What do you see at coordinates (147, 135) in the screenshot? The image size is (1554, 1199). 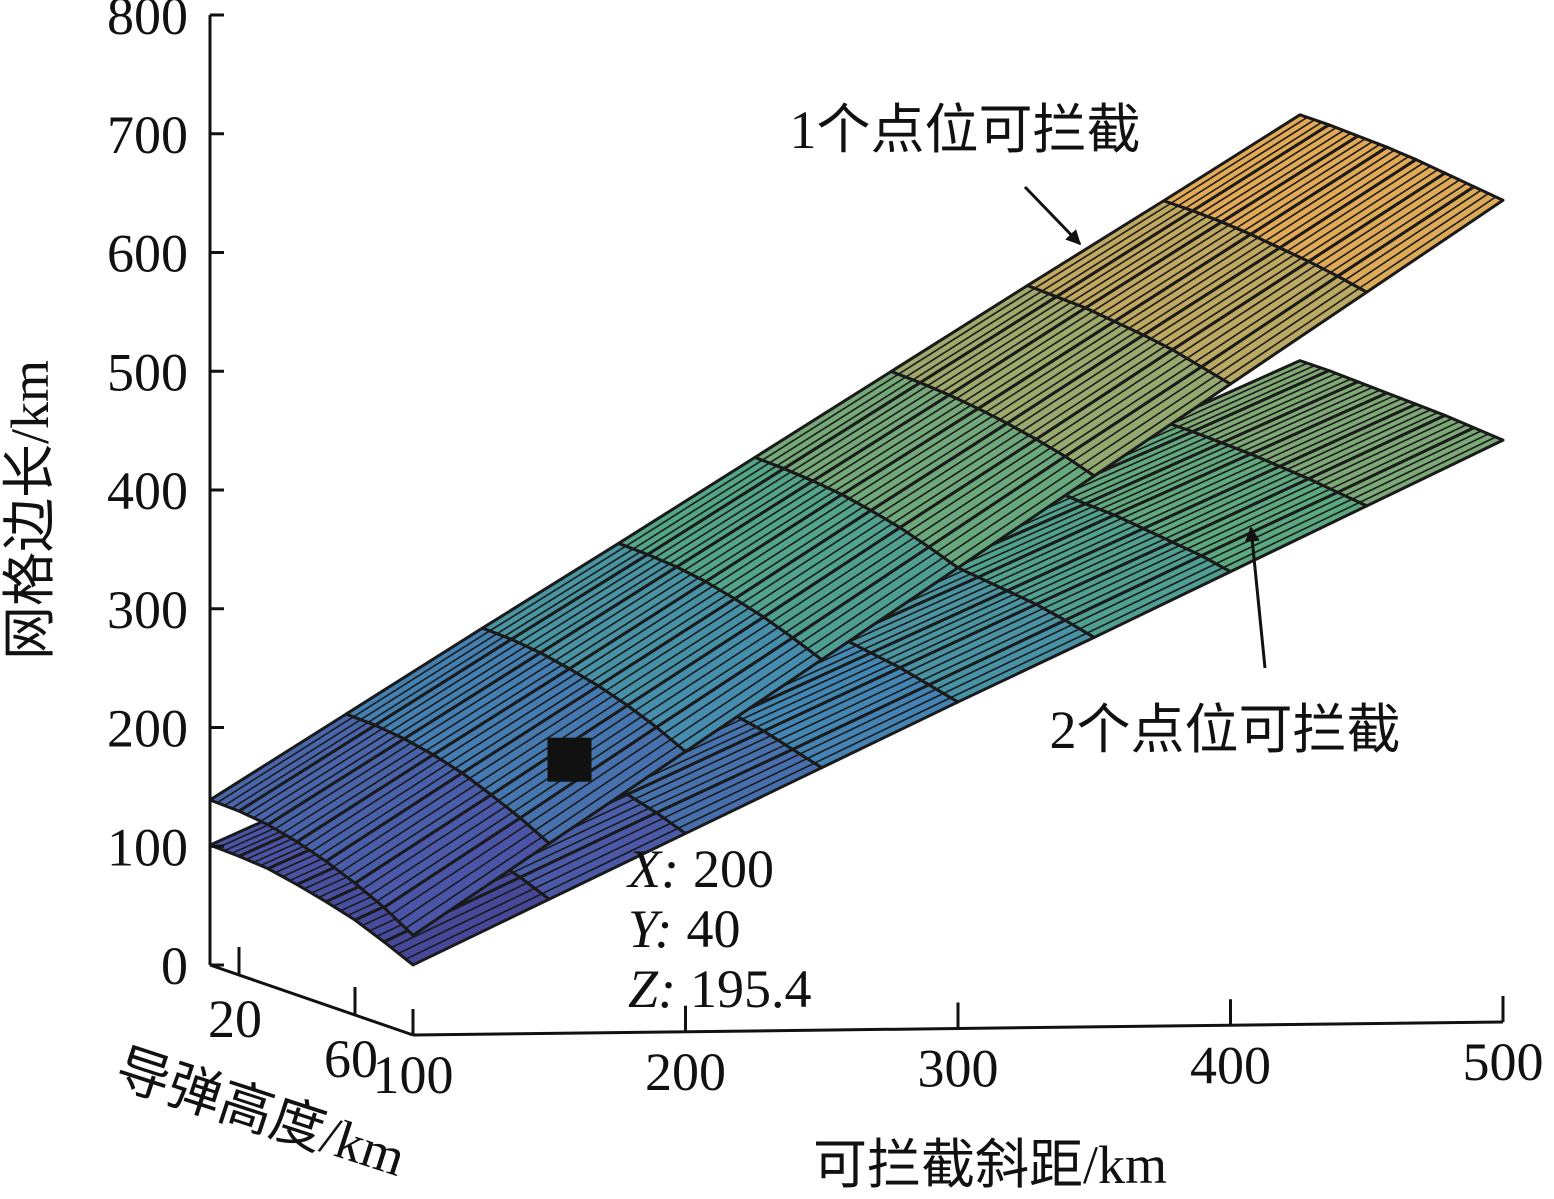 I see `z-tick-label: 700` at bounding box center [147, 135].